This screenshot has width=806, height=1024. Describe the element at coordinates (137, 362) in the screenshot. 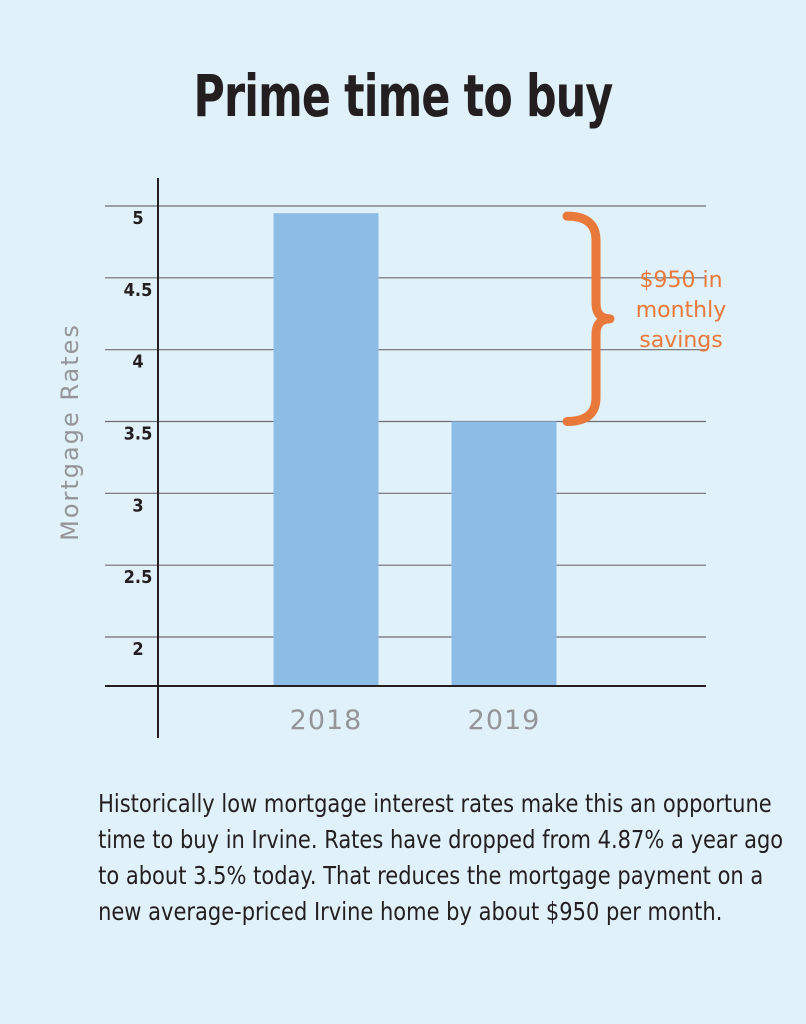

I see `y-tick-label: 4` at that location.